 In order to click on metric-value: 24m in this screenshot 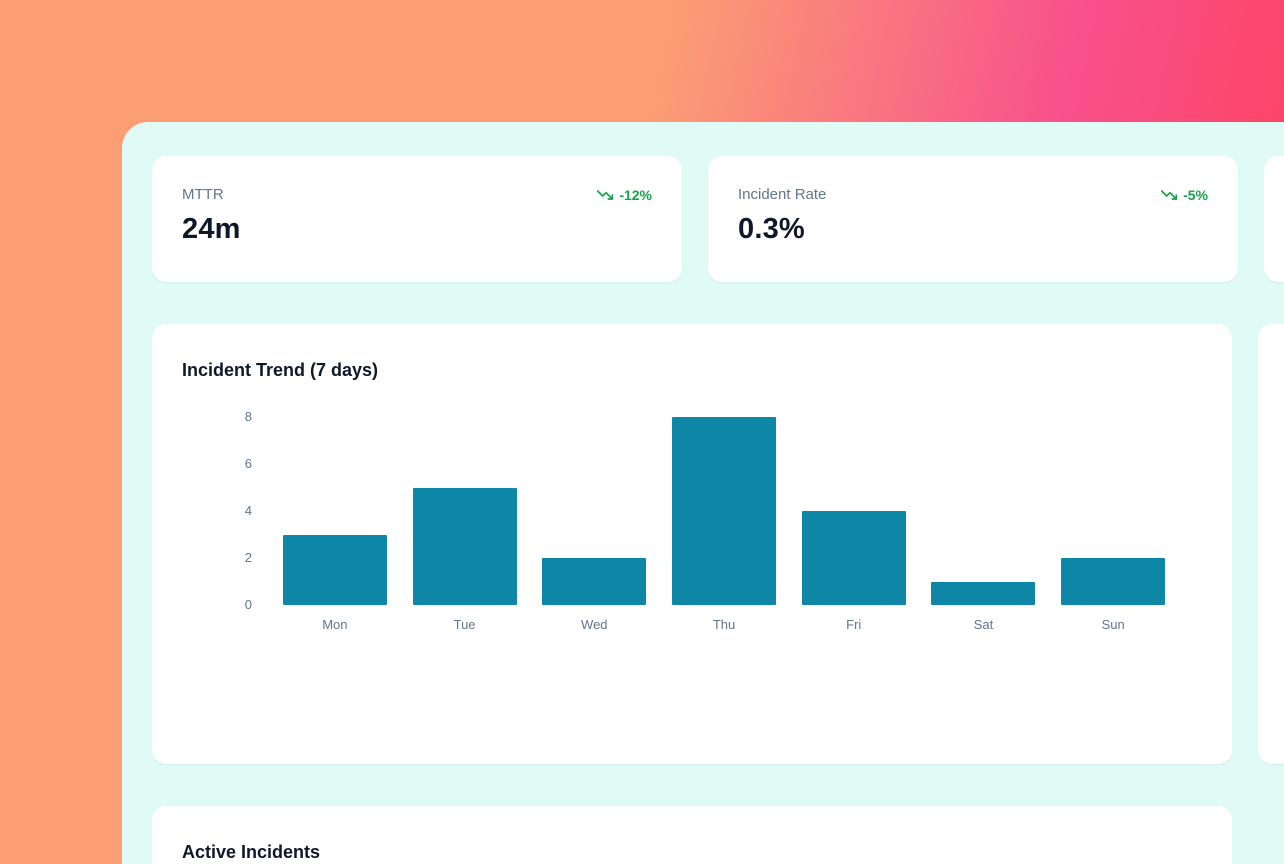, I will do `click(211, 229)`.